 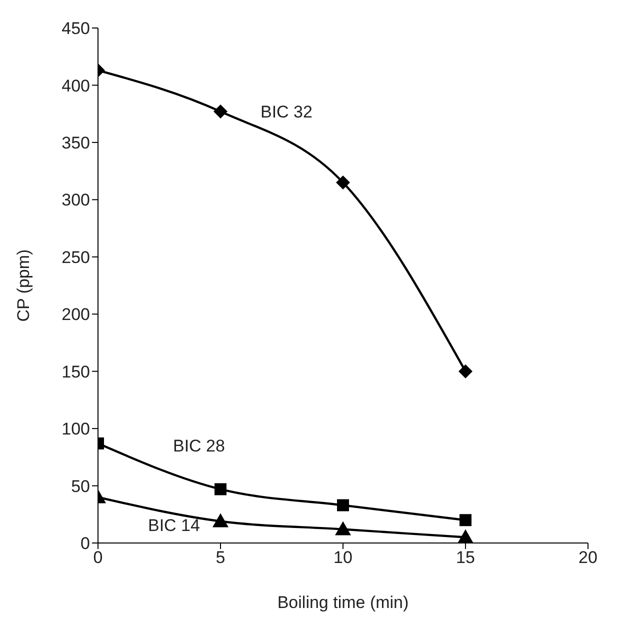 I want to click on y-tick-label: 100, so click(x=76, y=429).